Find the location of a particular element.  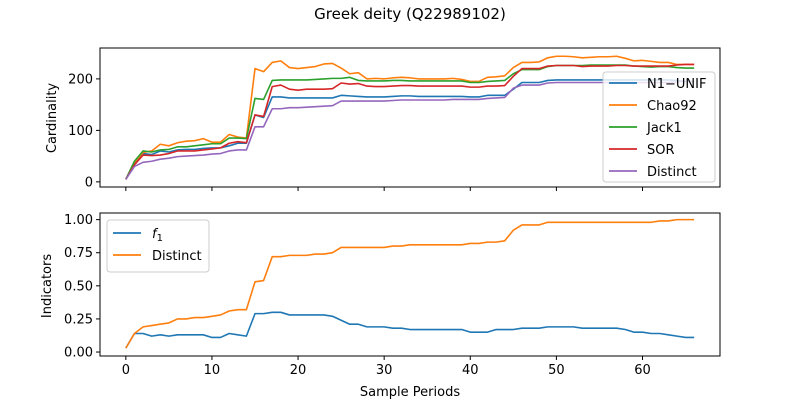

legend-label-main: f is located at coordinates (155, 234).